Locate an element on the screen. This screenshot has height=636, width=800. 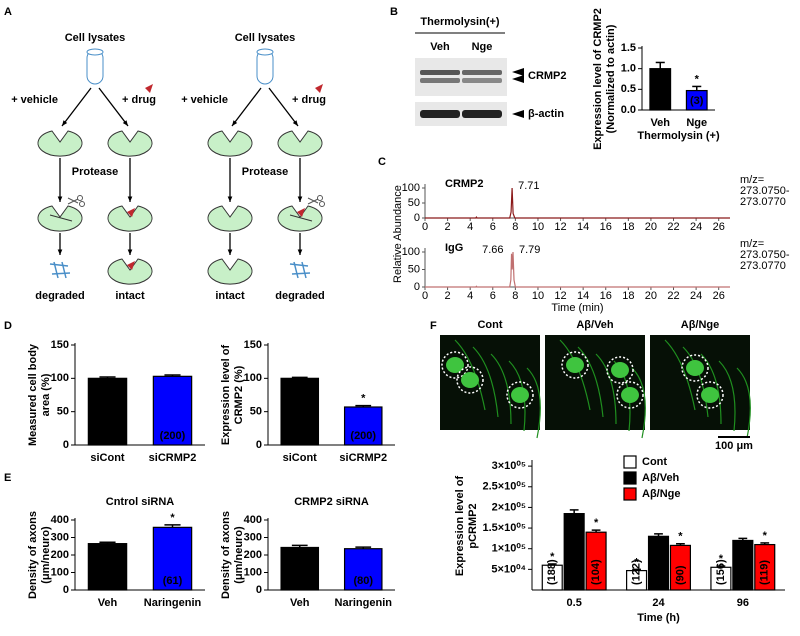
peak-label: 7.66 is located at coordinates (492, 250).